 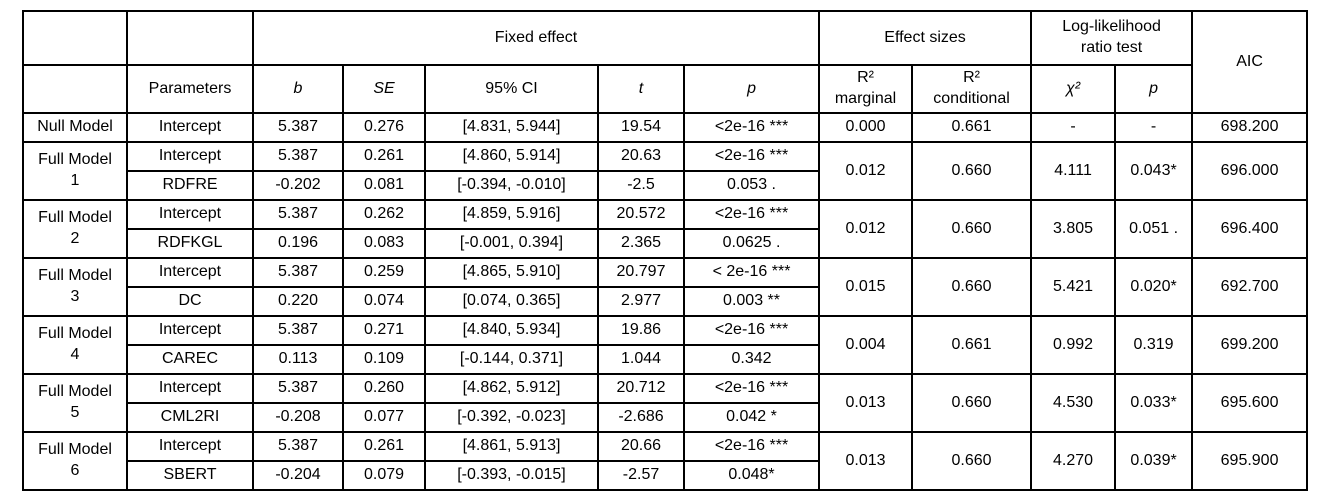 What do you see at coordinates (75, 461) in the screenshot?
I see `model-label: Full Model 6` at bounding box center [75, 461].